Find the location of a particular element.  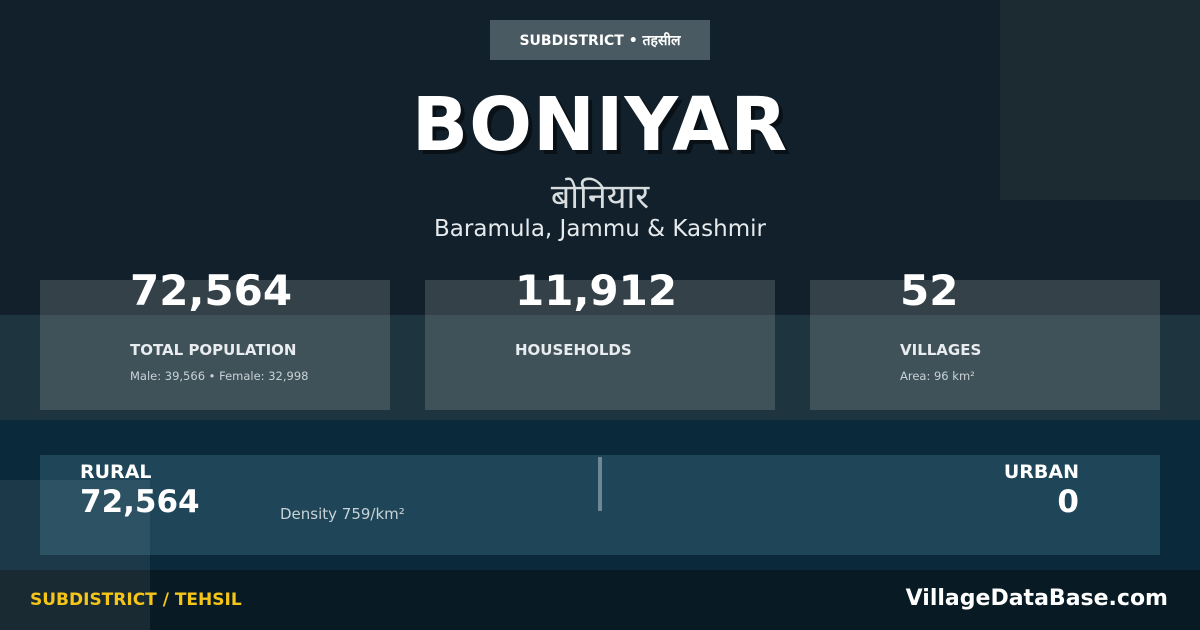

footer-category: SUBDISTRICT / TEHSIL is located at coordinates (136, 600).